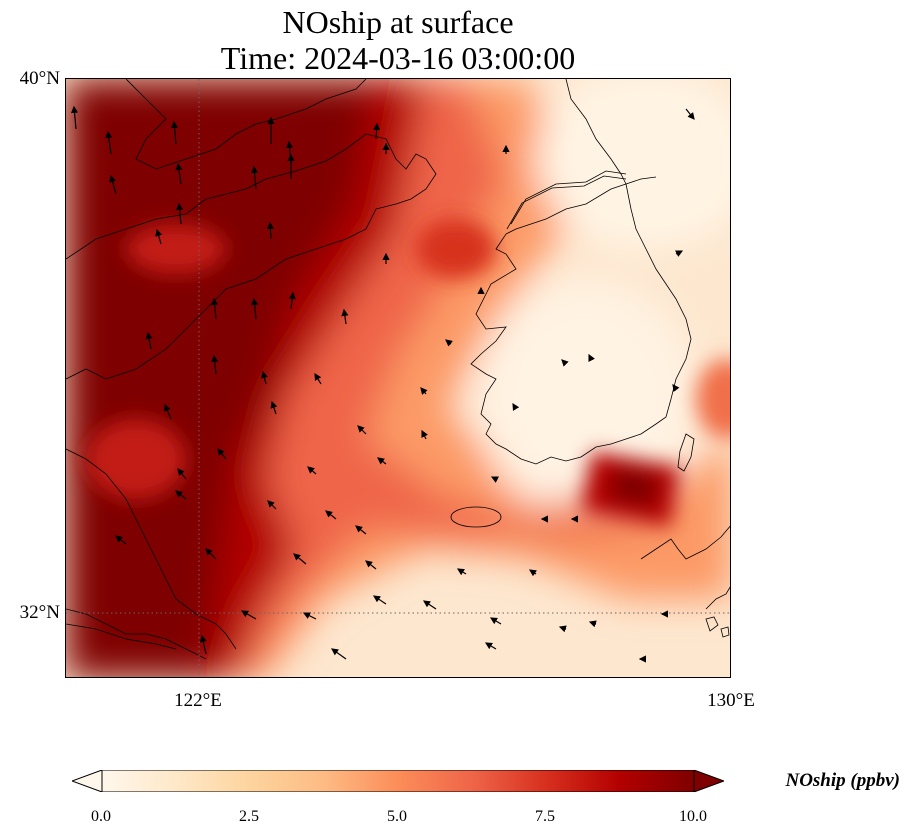 This screenshot has width=904, height=836. I want to click on lat-label-south: 32°N, so click(39, 612).